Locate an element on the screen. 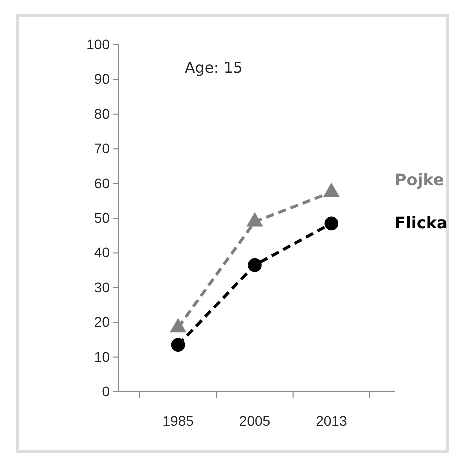  text: Age: 15 is located at coordinates (214, 68).